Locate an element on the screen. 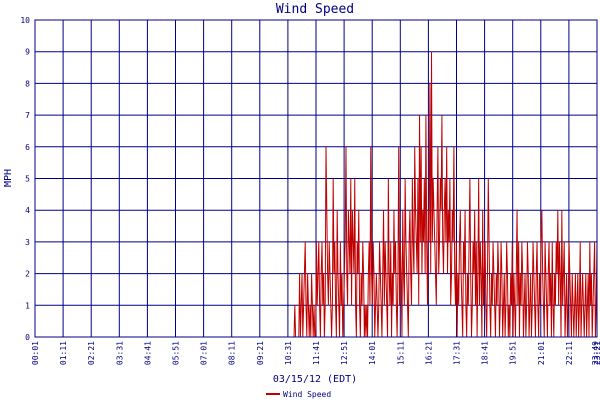 This screenshot has height=400, width=600. x-tick-label: 09:21 is located at coordinates (260, 353).